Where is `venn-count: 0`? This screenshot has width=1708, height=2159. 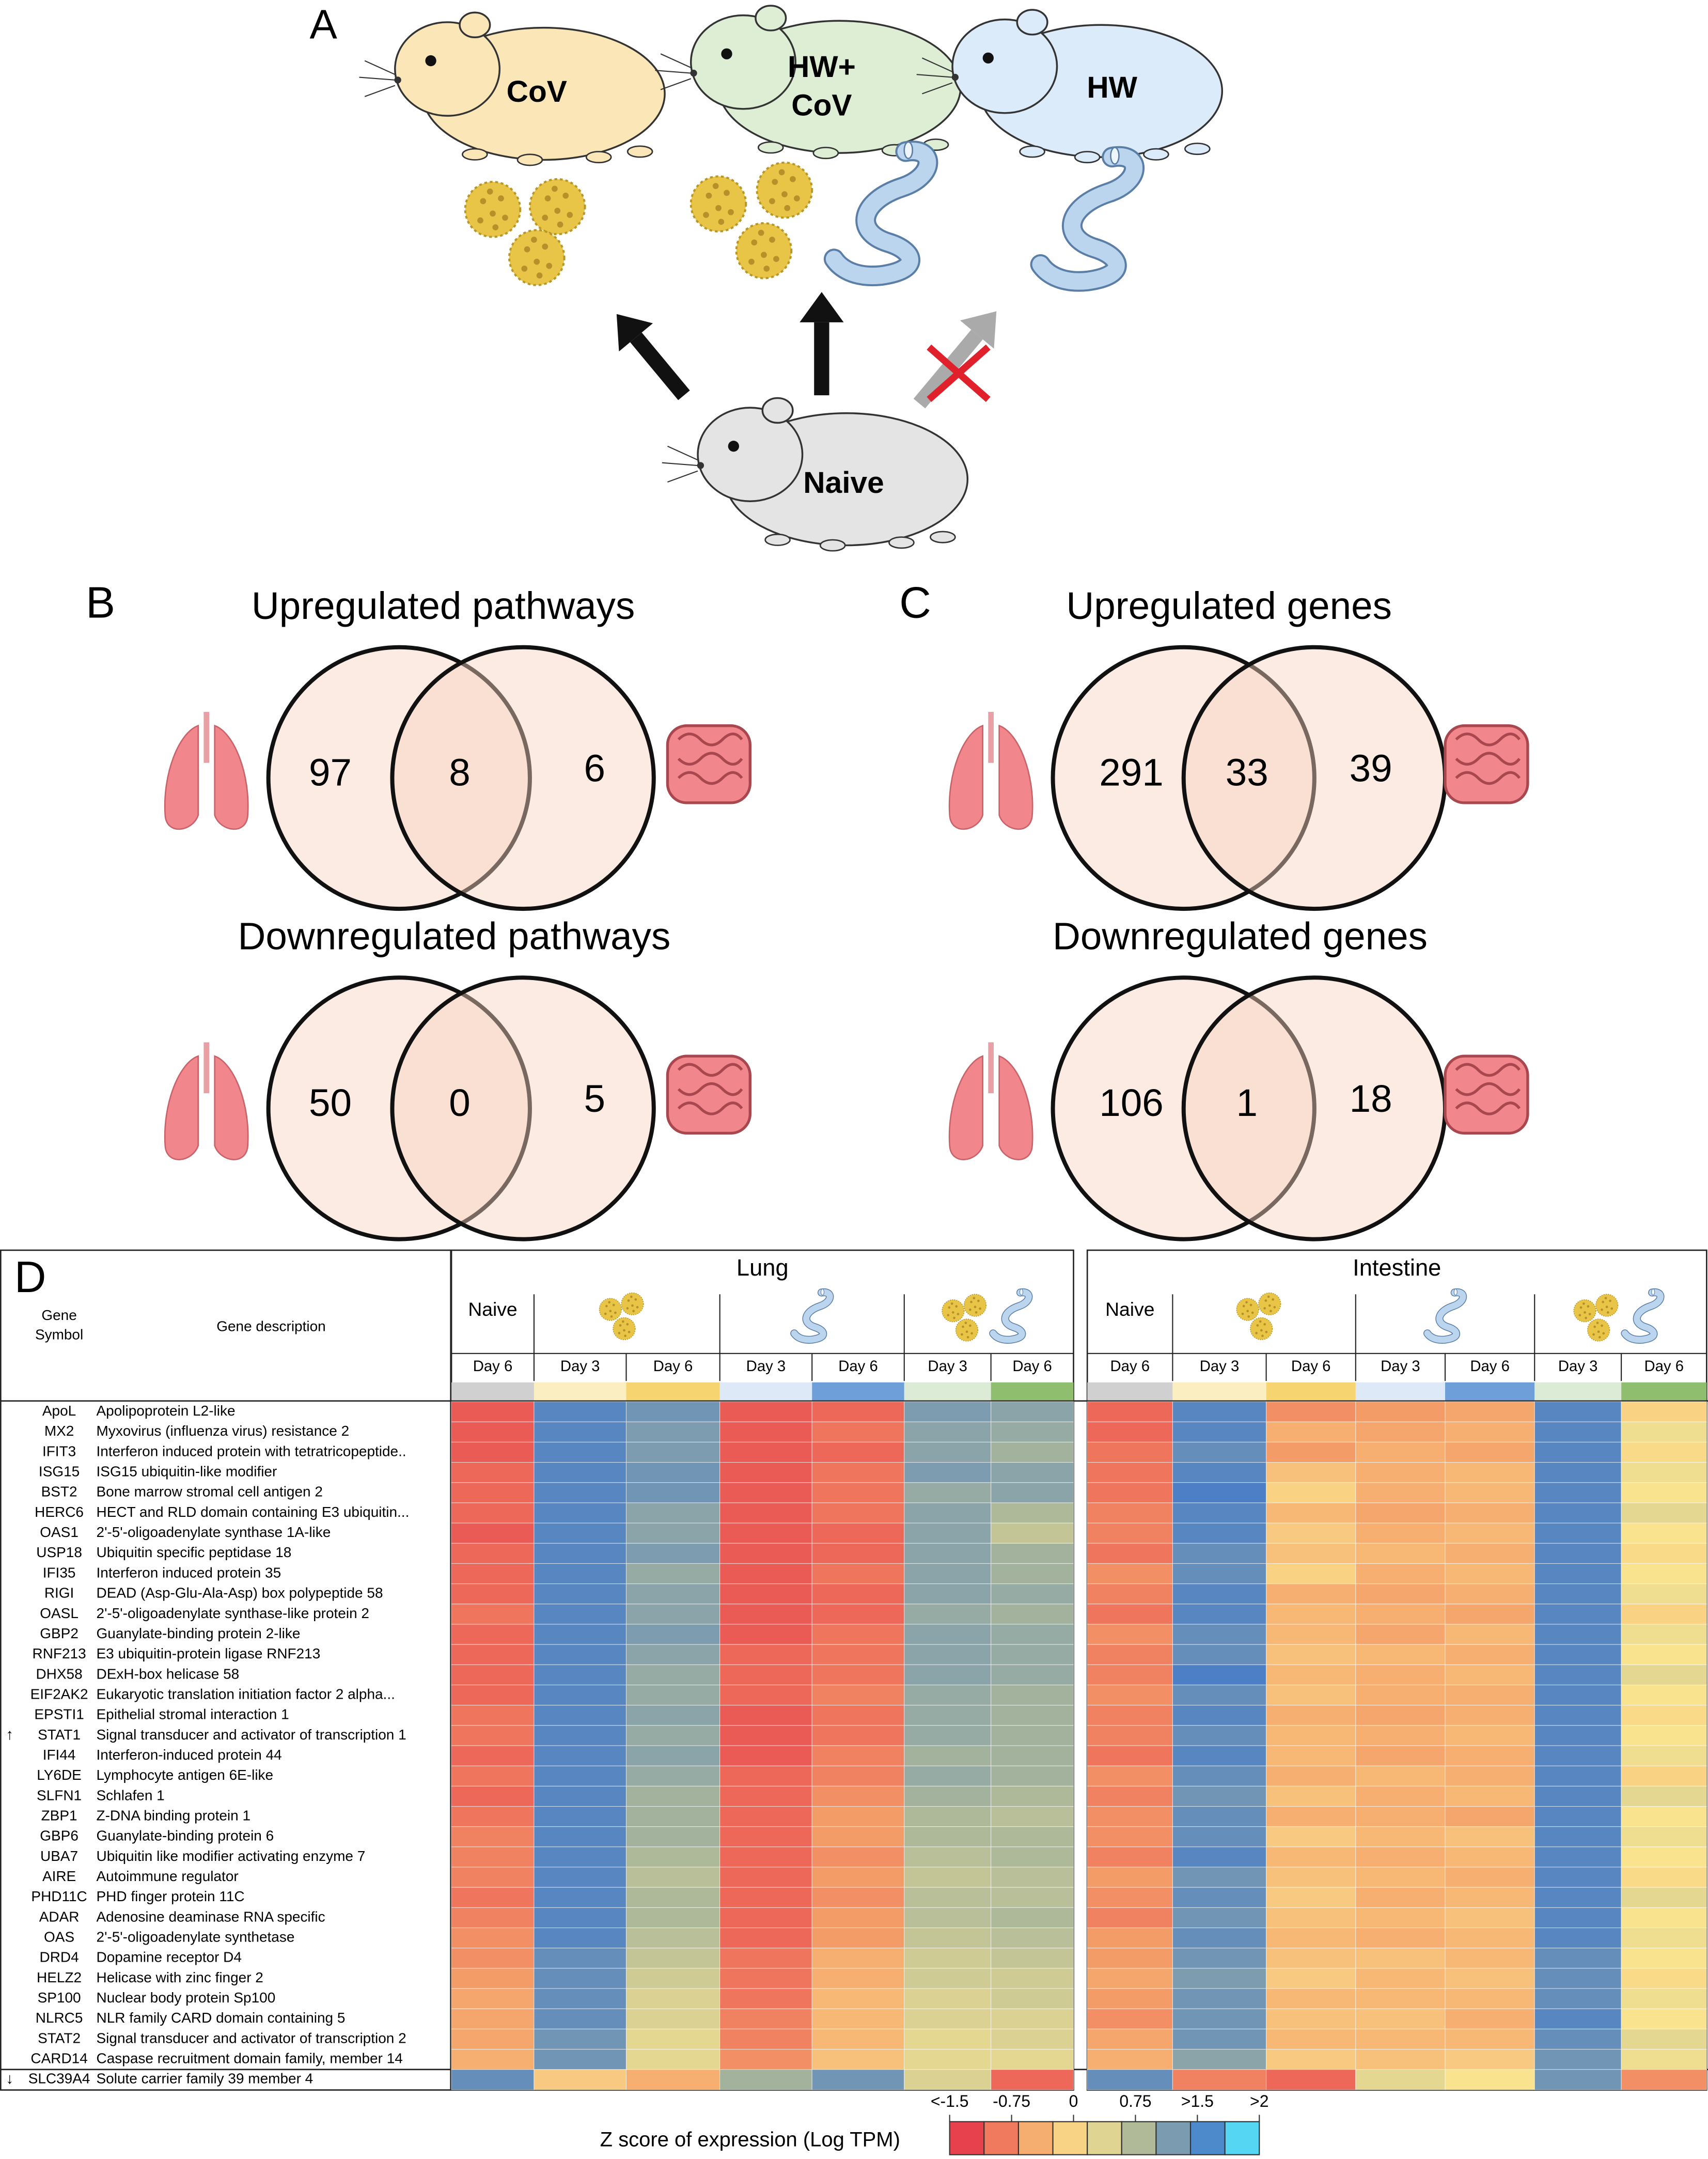 venn-count: 0 is located at coordinates (460, 1102).